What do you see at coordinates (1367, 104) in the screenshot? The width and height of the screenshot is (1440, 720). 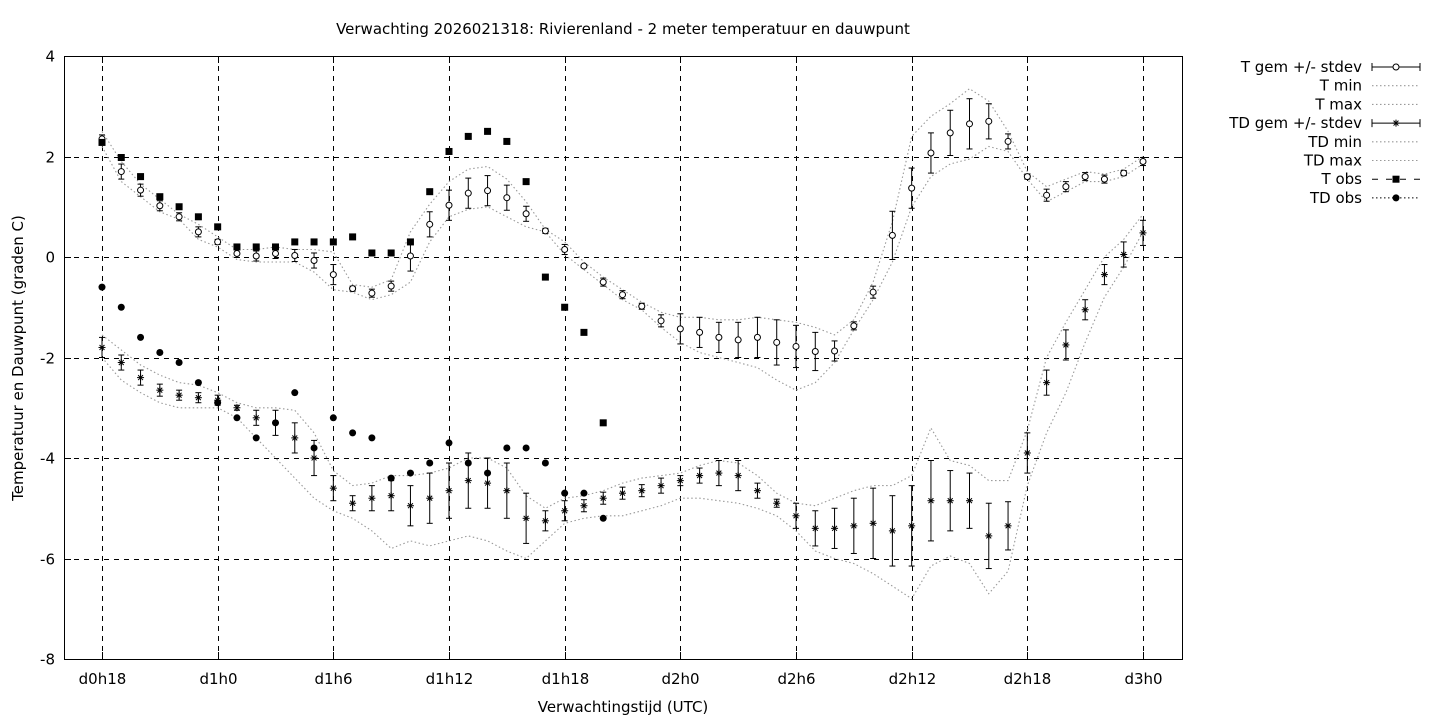 I see `legend-item: T max` at bounding box center [1367, 104].